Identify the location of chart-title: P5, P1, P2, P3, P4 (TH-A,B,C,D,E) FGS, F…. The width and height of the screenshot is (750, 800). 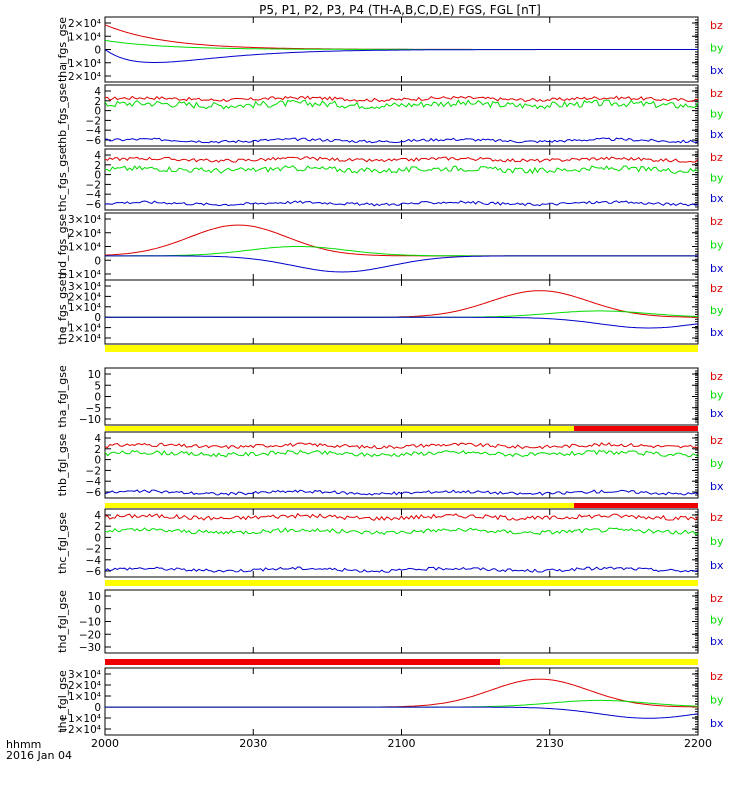
(400, 10).